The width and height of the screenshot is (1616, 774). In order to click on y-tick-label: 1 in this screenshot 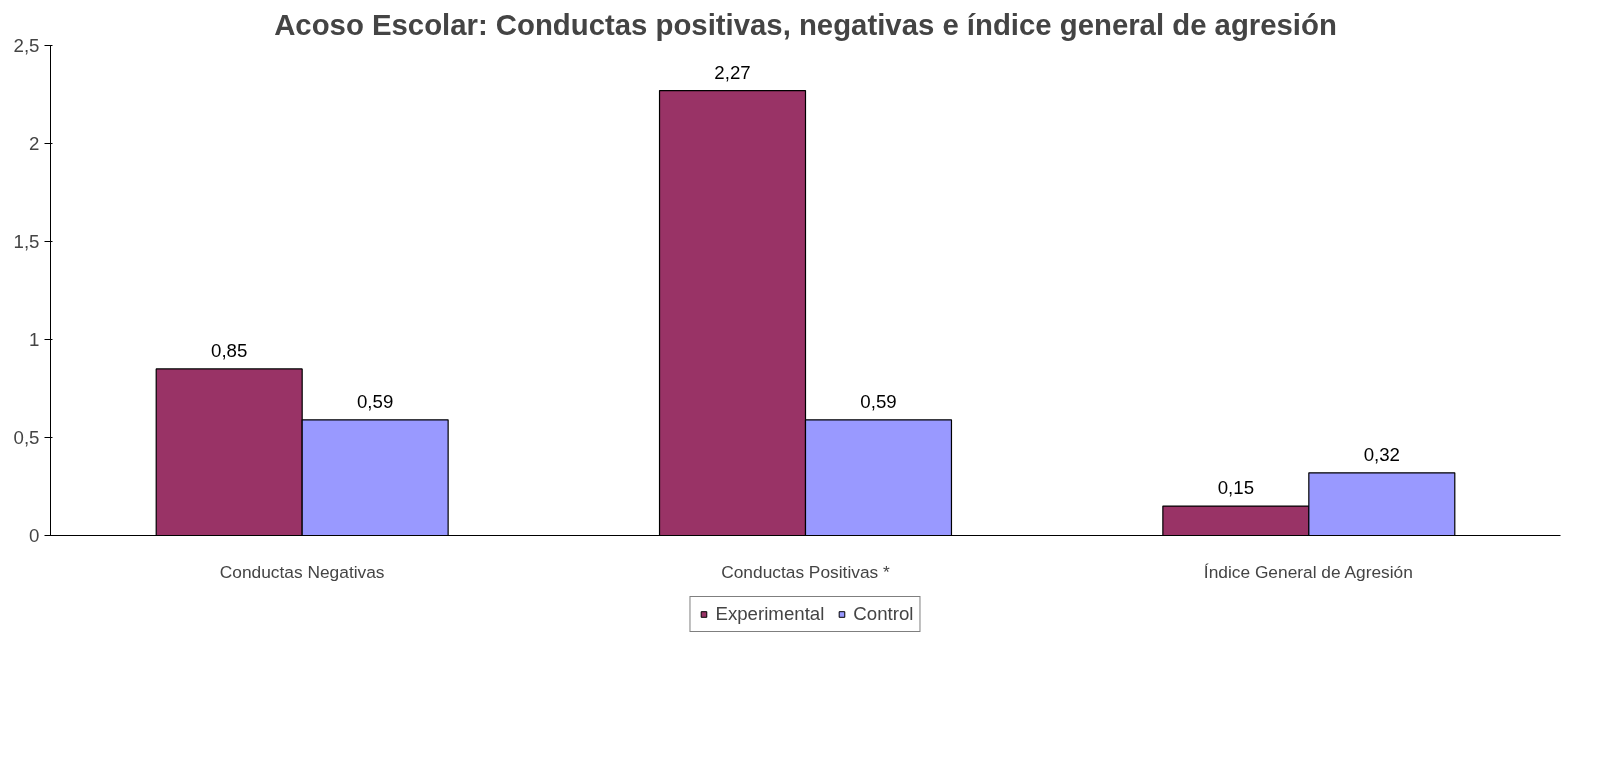, I will do `click(34, 339)`.